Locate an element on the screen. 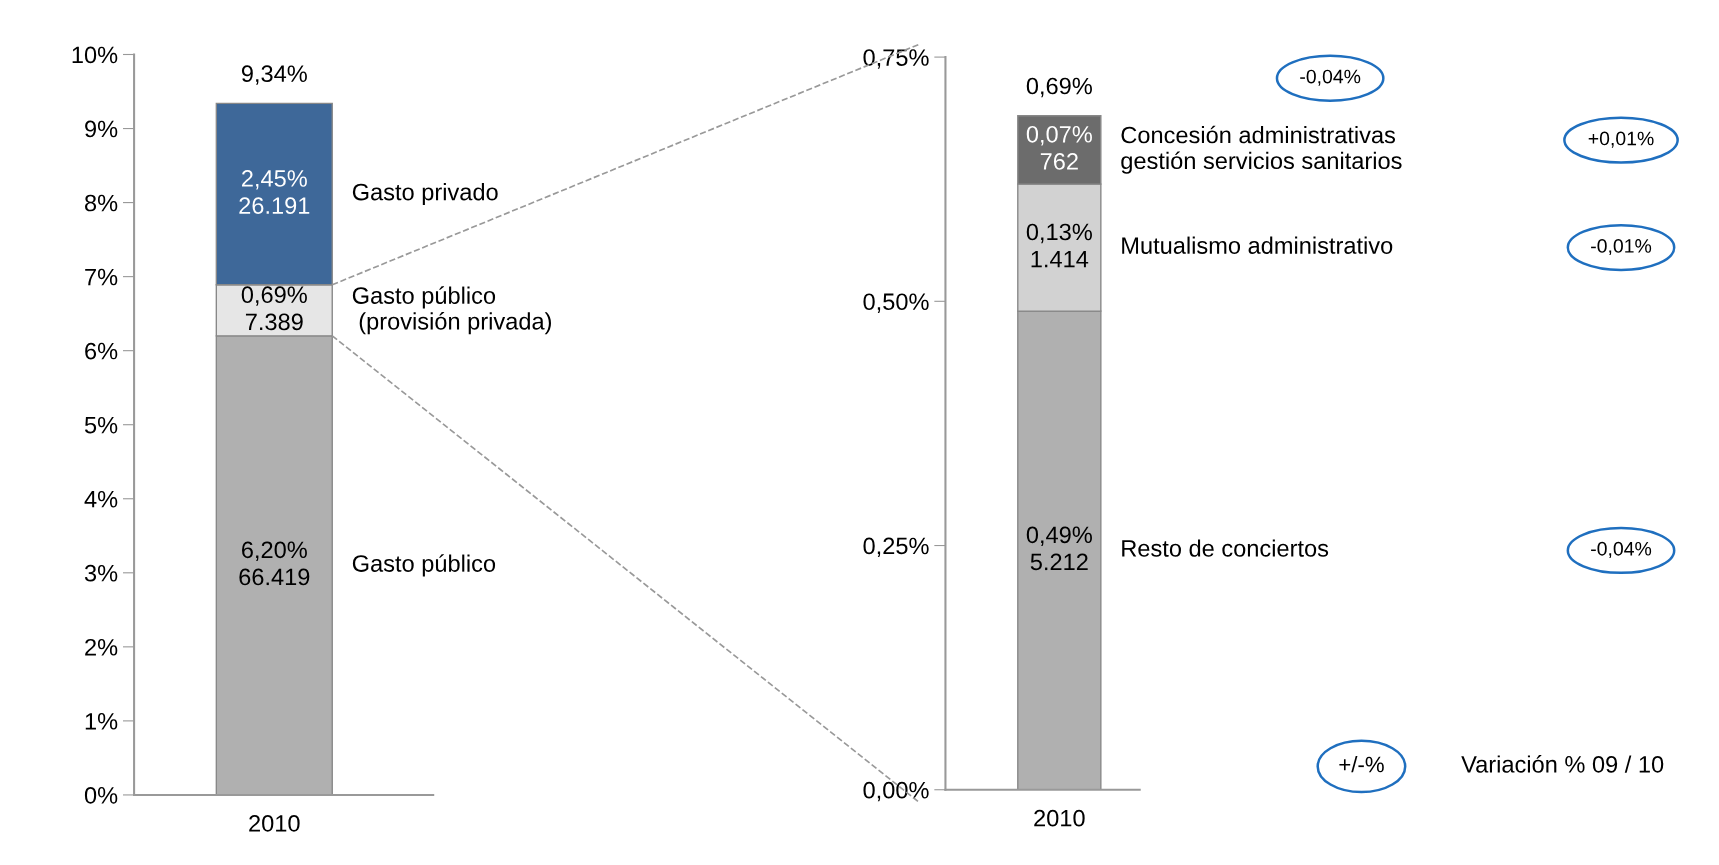 The height and width of the screenshot is (865, 1719). data-label: 0,69% 7.389 is located at coordinates (274, 308).